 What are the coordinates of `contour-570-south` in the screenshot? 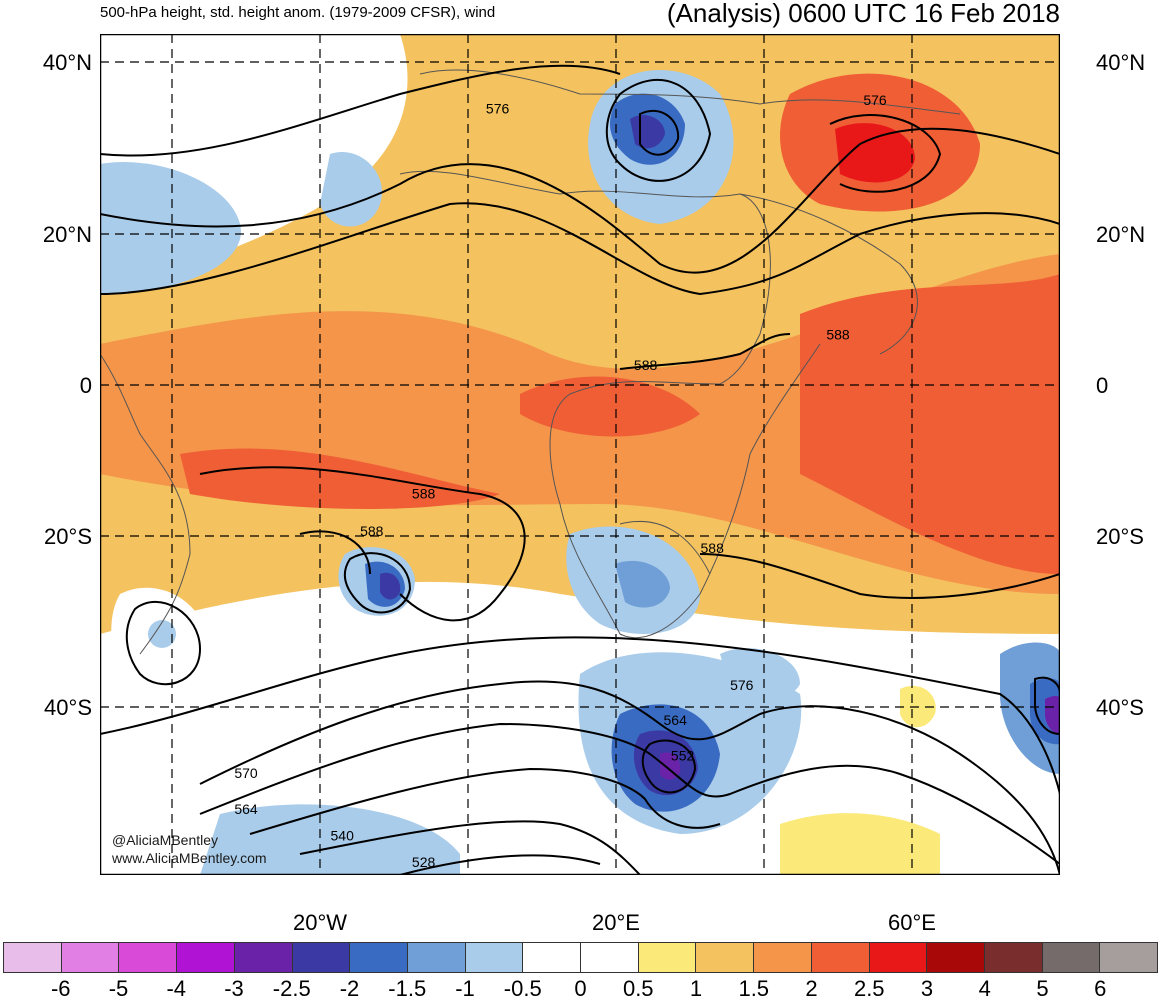 It's located at (630, 778).